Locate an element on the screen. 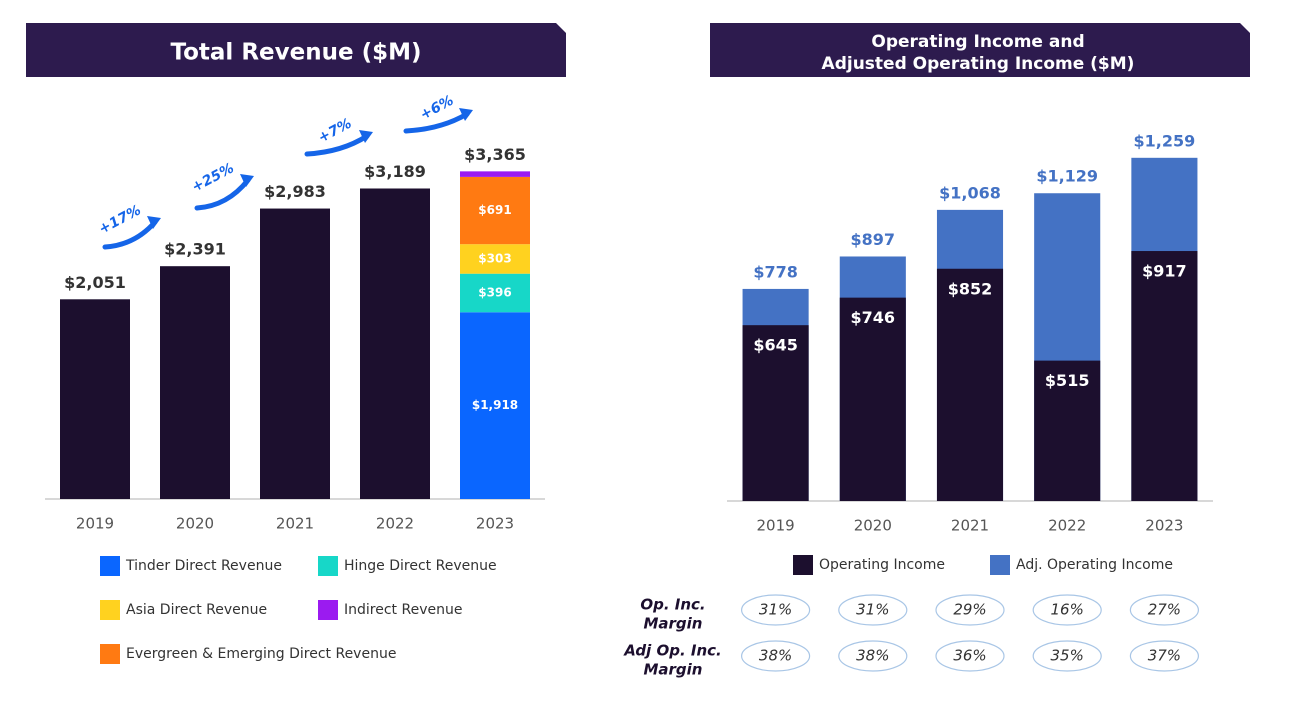 The image size is (1289, 709). data-label: $515 is located at coordinates (1067, 380).